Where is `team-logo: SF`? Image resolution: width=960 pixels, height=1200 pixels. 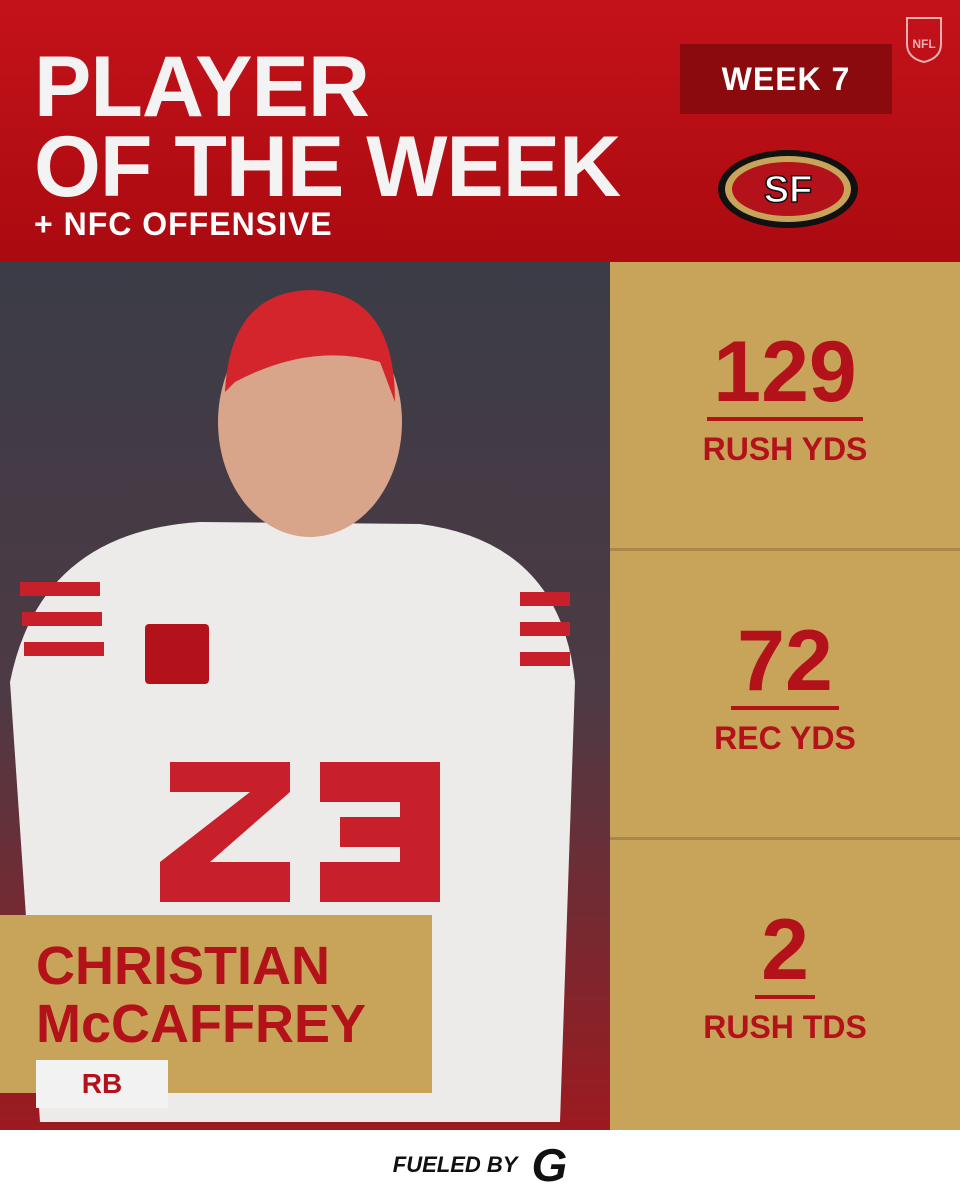
team-logo: SF is located at coordinates (788, 189).